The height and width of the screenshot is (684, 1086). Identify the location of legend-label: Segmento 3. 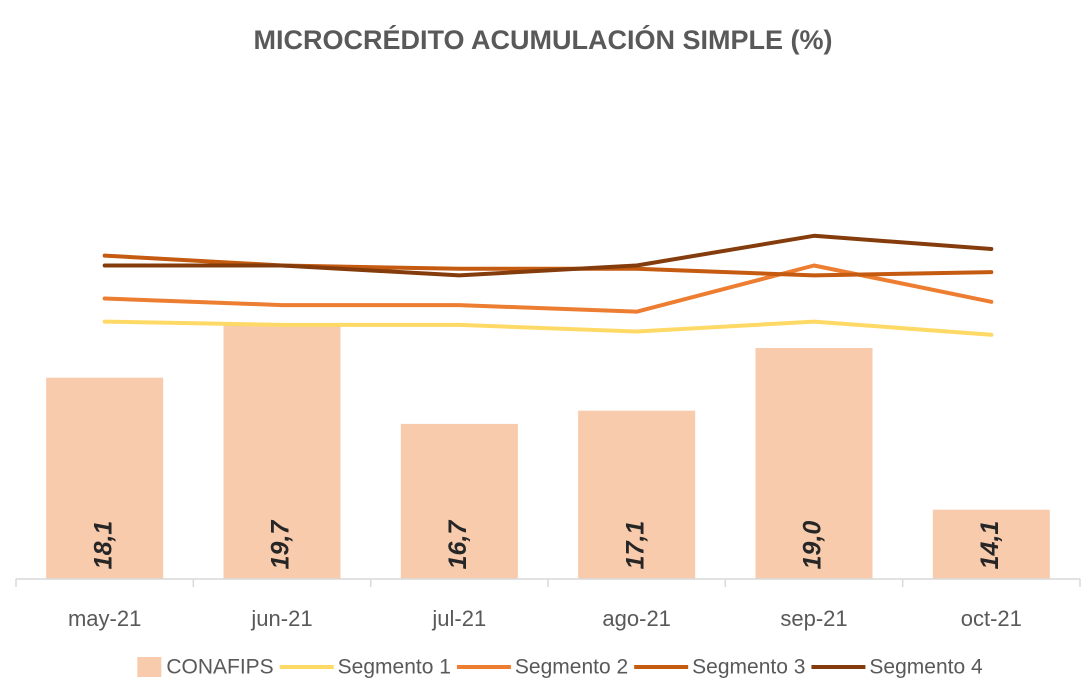
(748, 667).